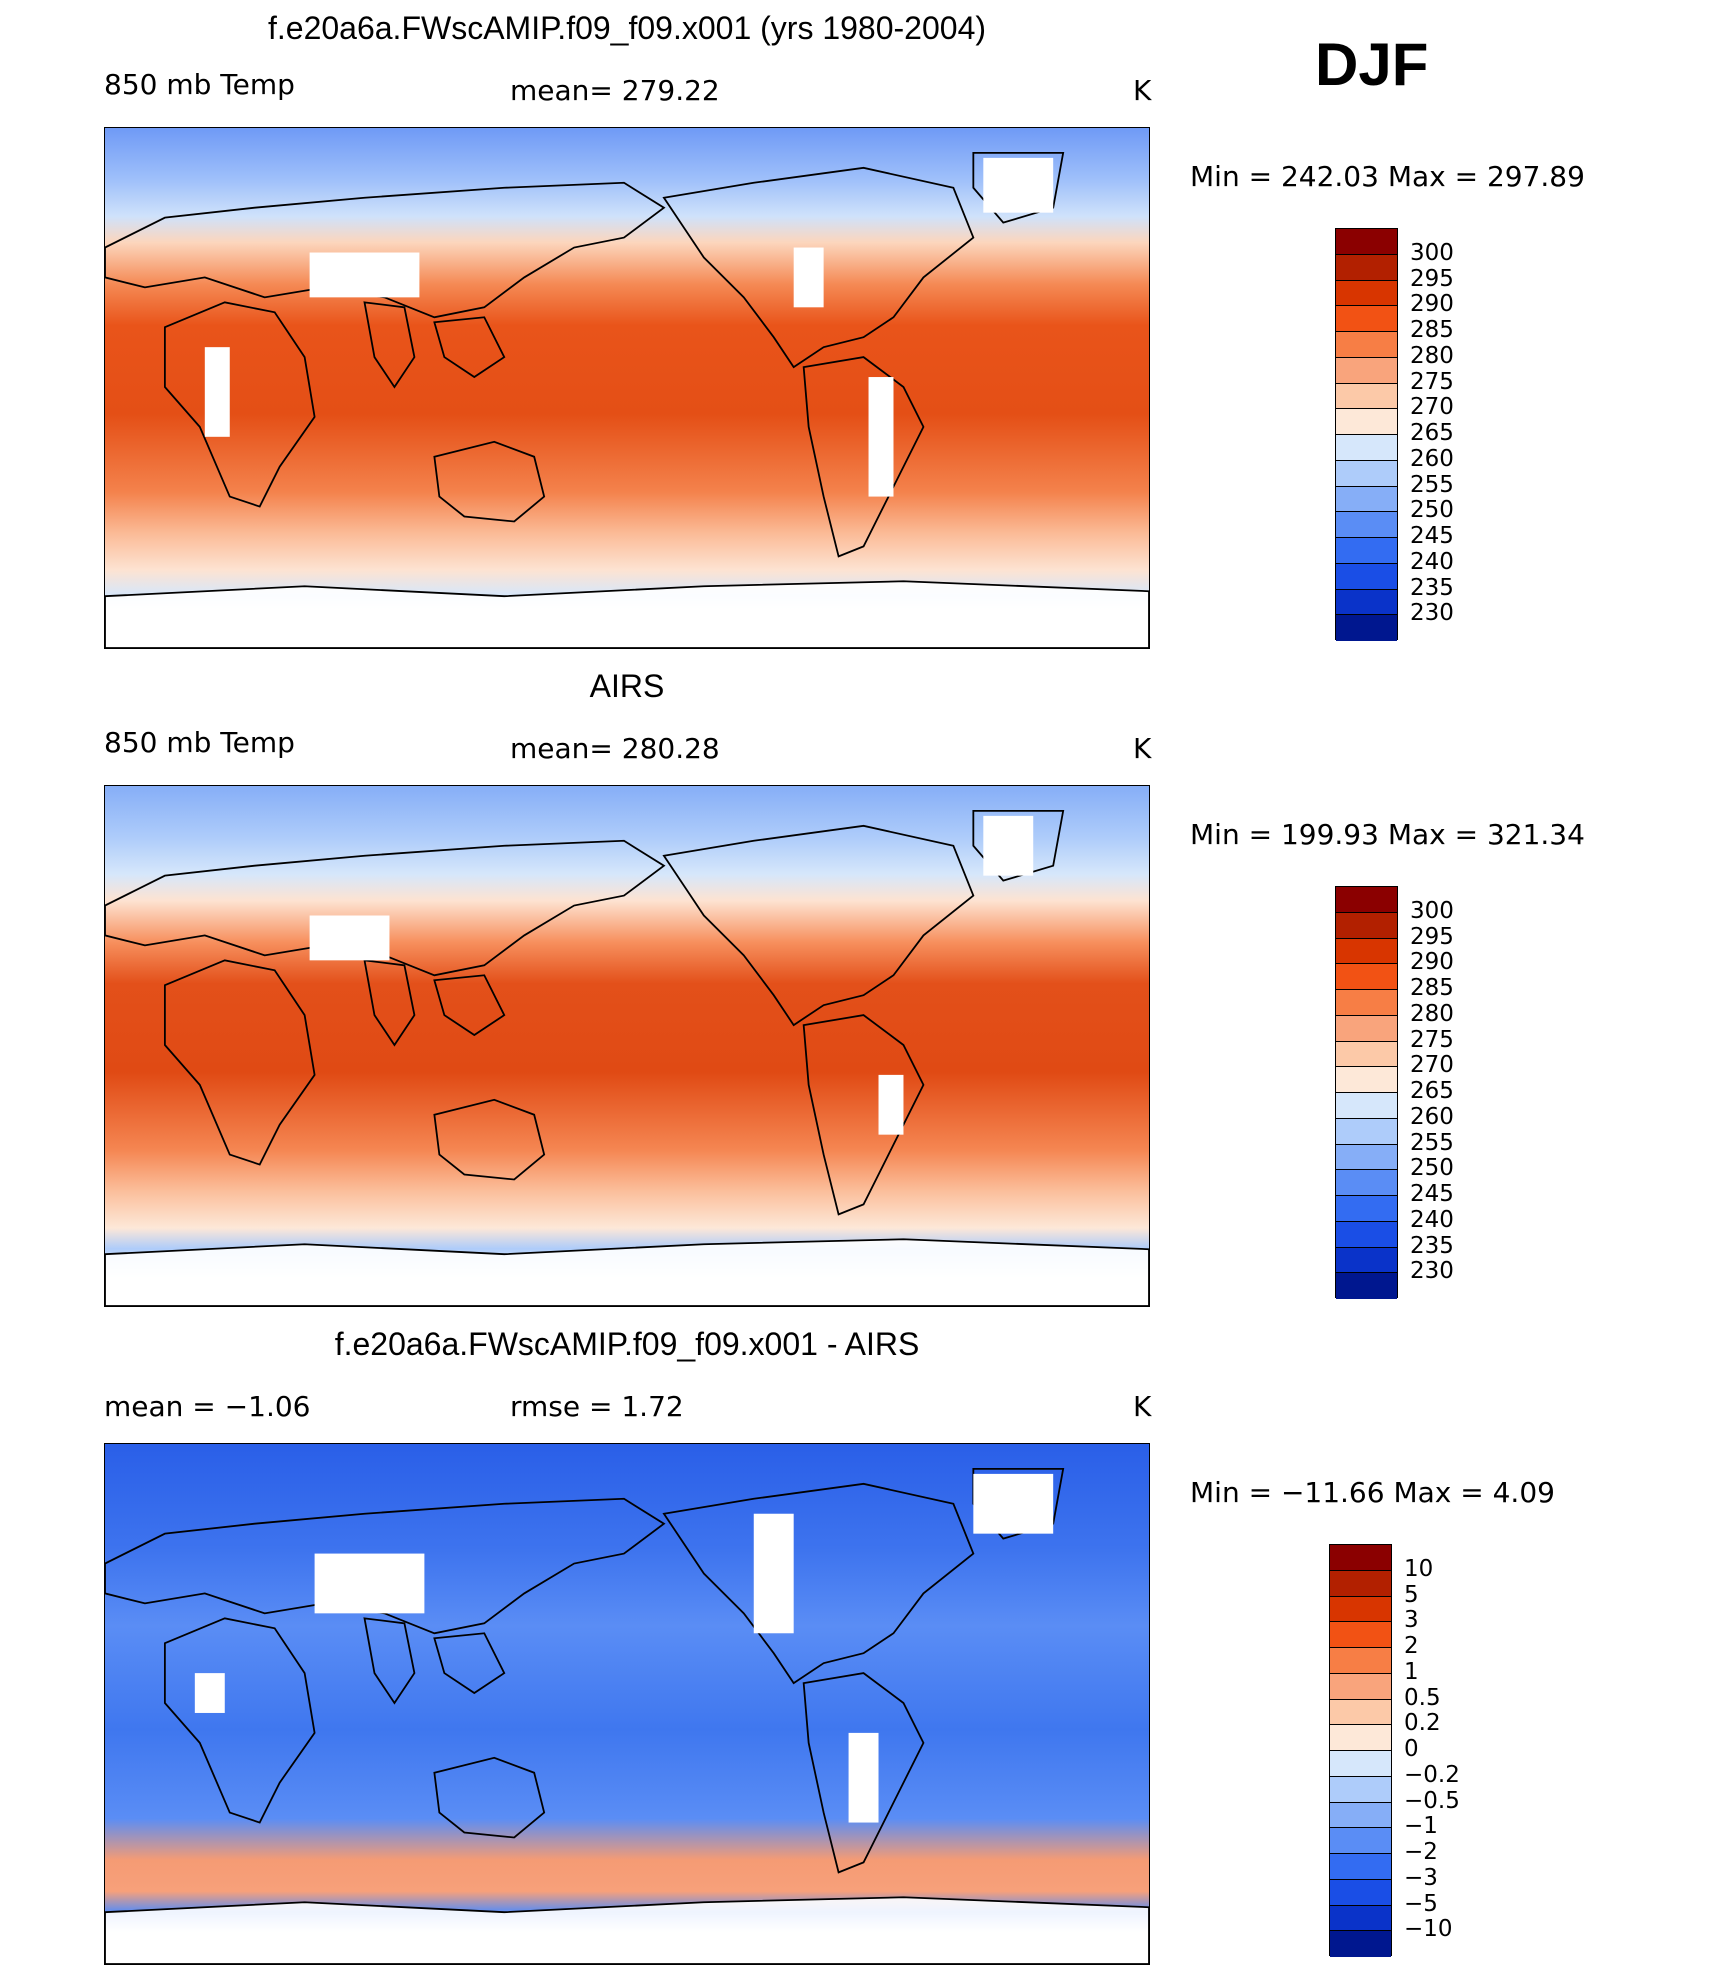 The height and width of the screenshot is (1965, 1710). What do you see at coordinates (1432, 1142) in the screenshot?
I see `colorbar-tick-label: 255` at bounding box center [1432, 1142].